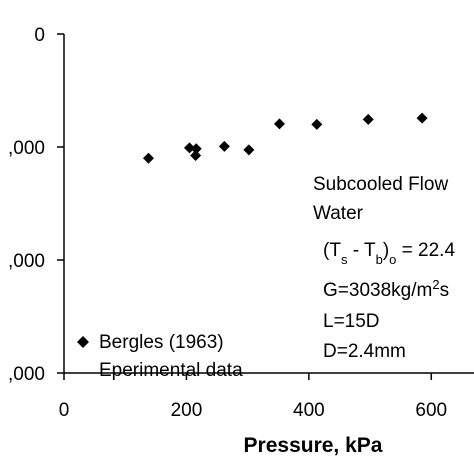 Image resolution: width=474 pixels, height=474 pixels. What do you see at coordinates (161, 342) in the screenshot?
I see `legend-label-series: Bergles (1963)` at bounding box center [161, 342].